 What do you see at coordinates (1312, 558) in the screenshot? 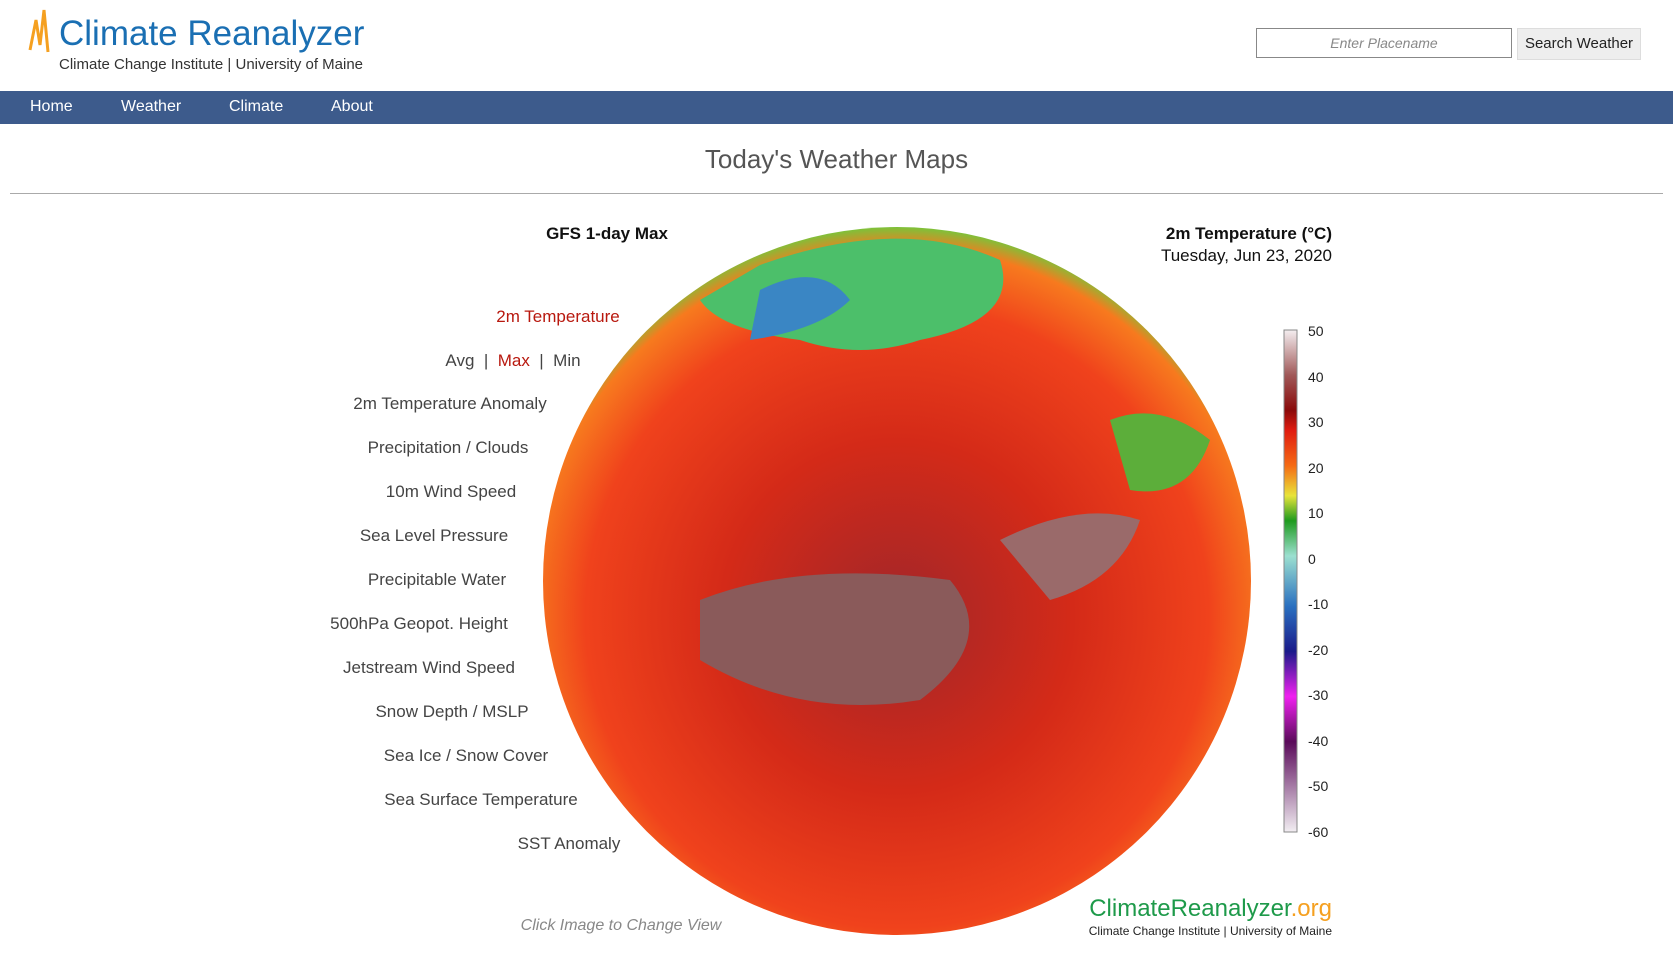
I see `colorbar-tick-label: 0` at bounding box center [1312, 558].